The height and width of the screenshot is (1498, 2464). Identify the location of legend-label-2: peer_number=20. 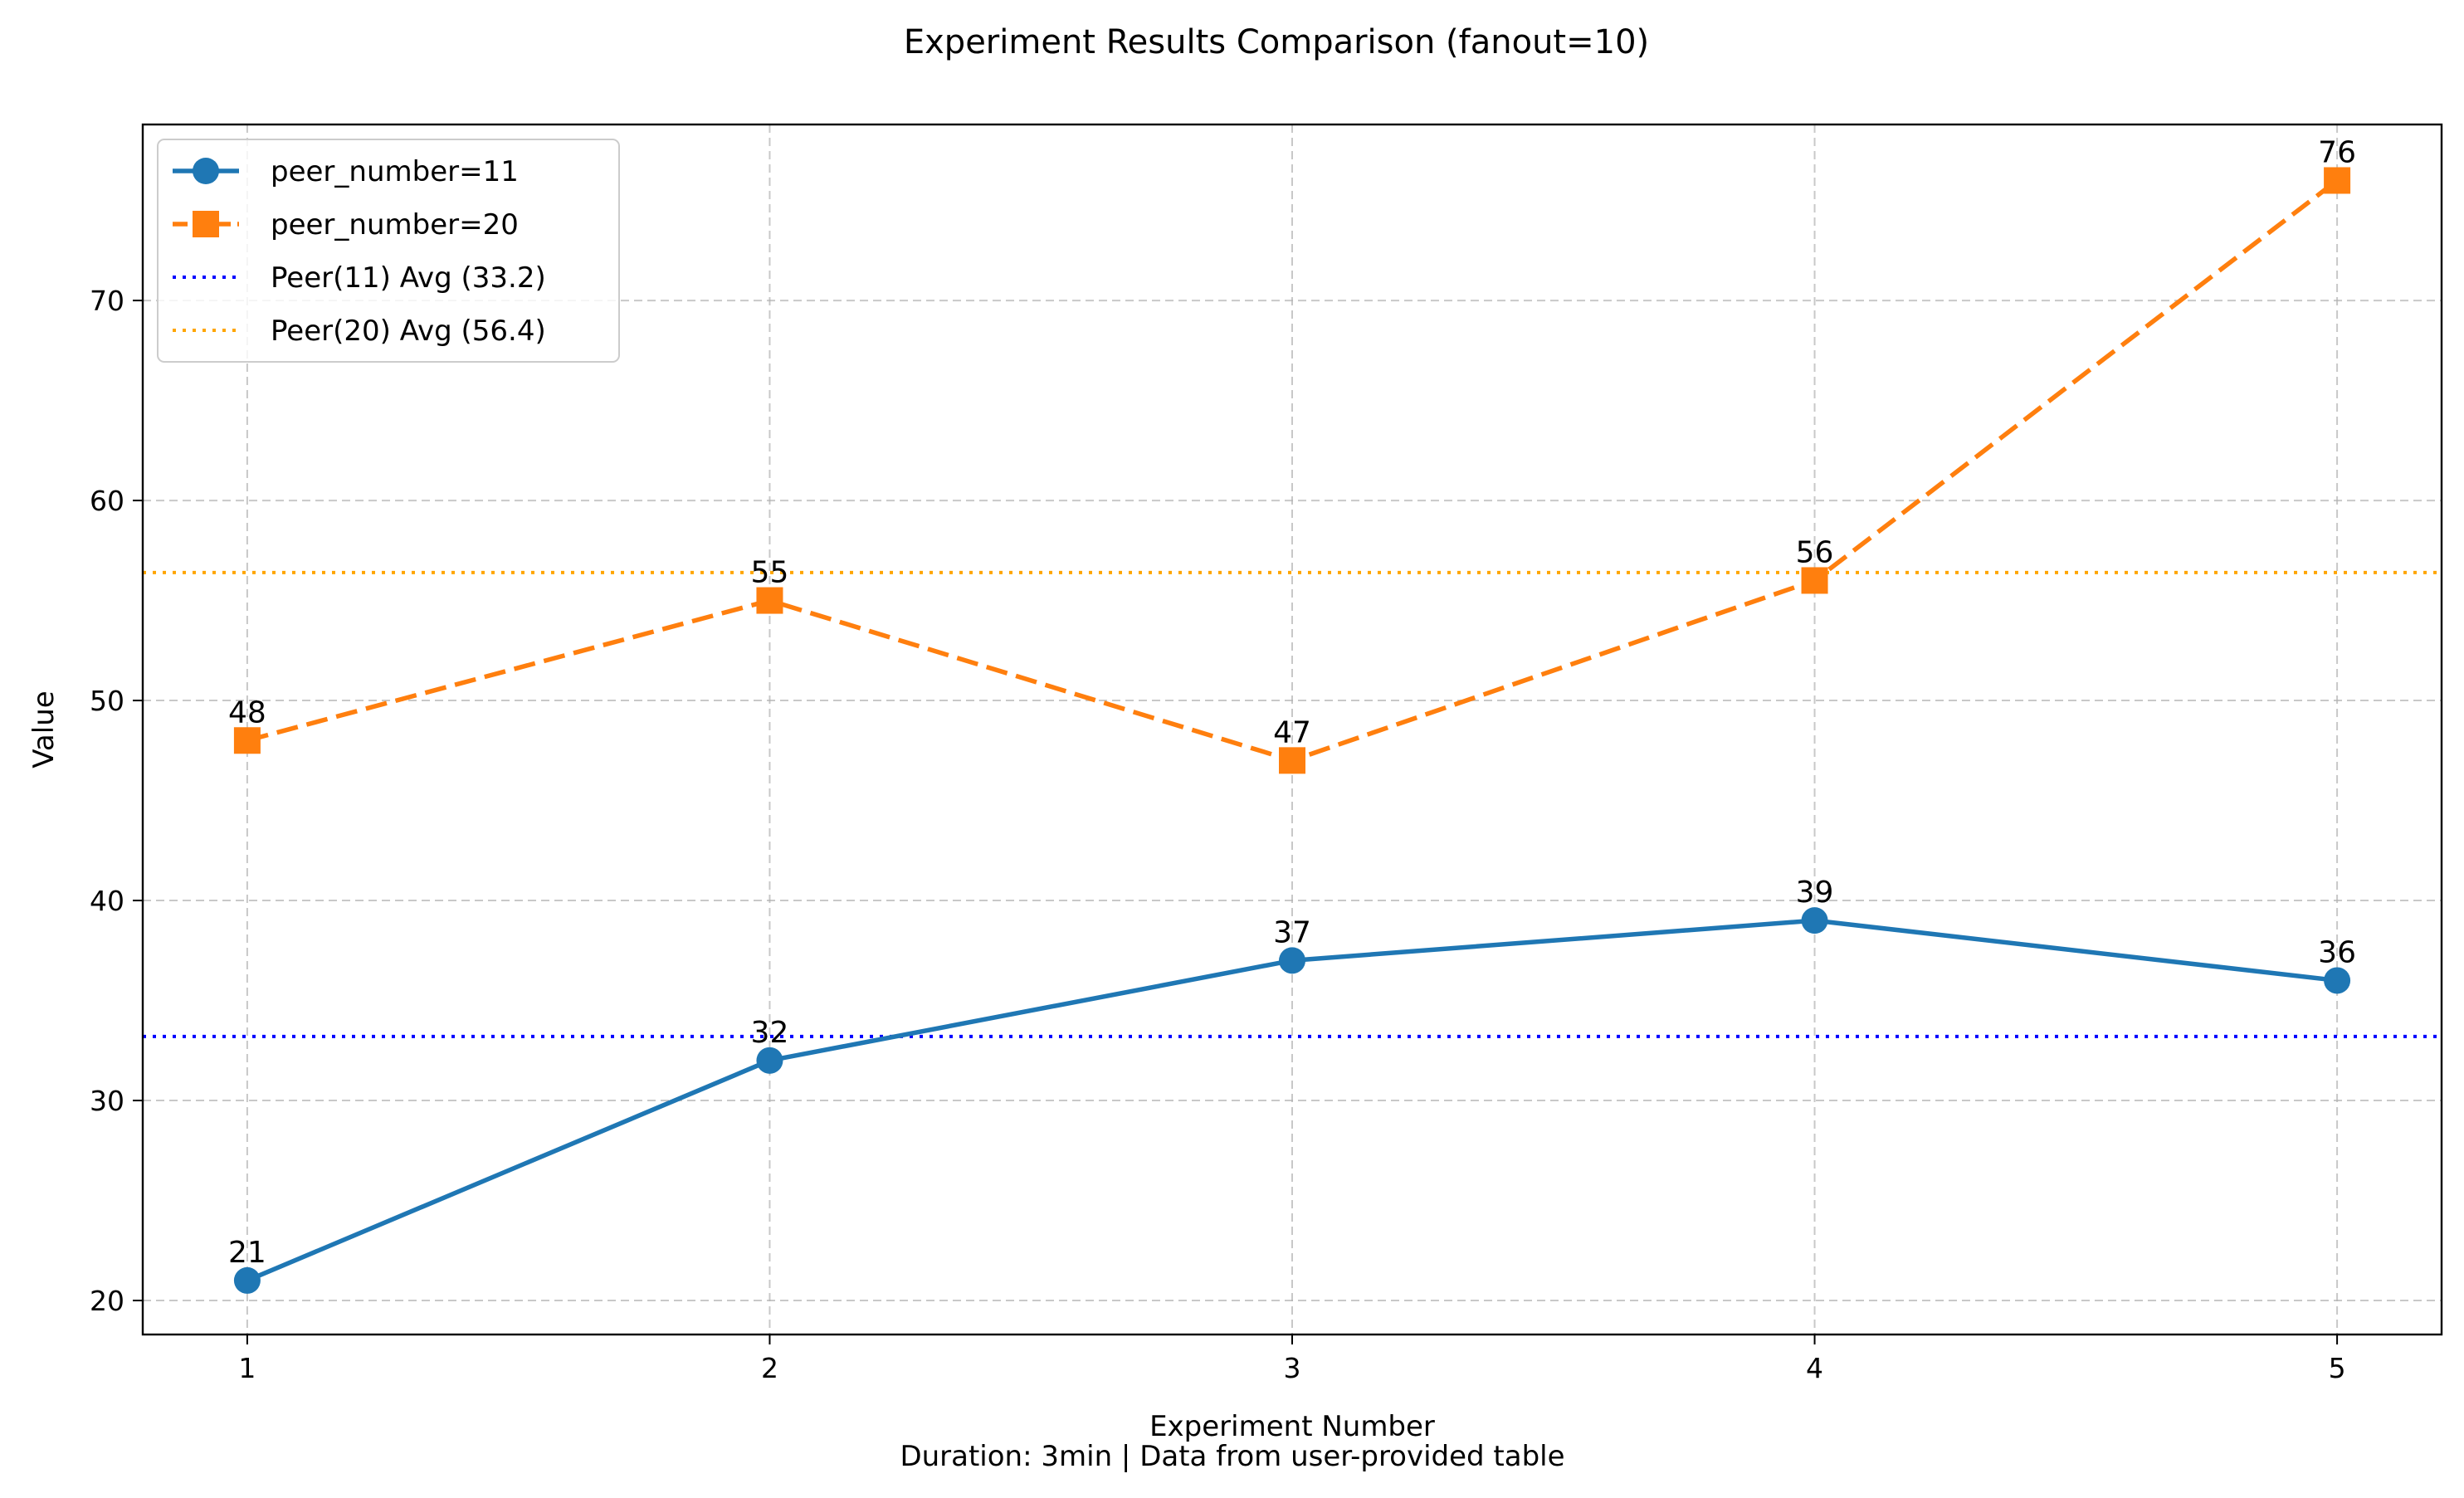
(395, 225).